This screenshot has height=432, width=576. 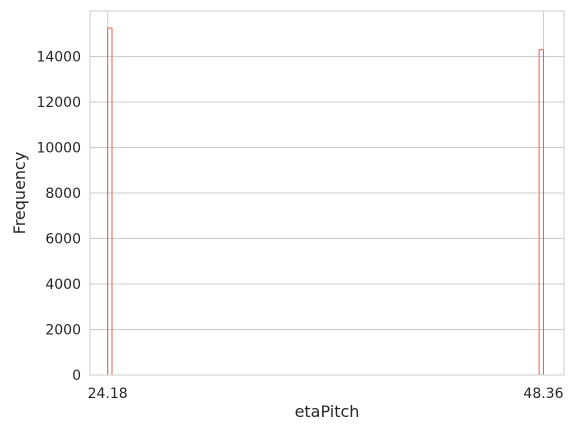 What do you see at coordinates (58, 149) in the screenshot?
I see `y-tick-label: 10000` at bounding box center [58, 149].